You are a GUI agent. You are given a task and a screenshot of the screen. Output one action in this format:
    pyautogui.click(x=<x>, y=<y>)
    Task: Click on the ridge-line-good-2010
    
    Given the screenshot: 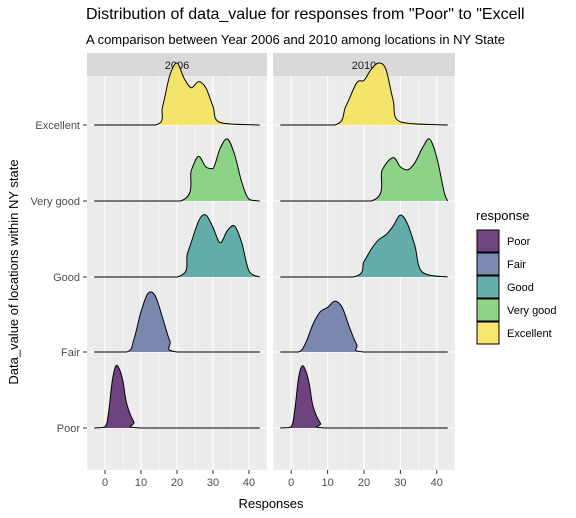 What is the action you would take?
    pyautogui.click(x=364, y=246)
    